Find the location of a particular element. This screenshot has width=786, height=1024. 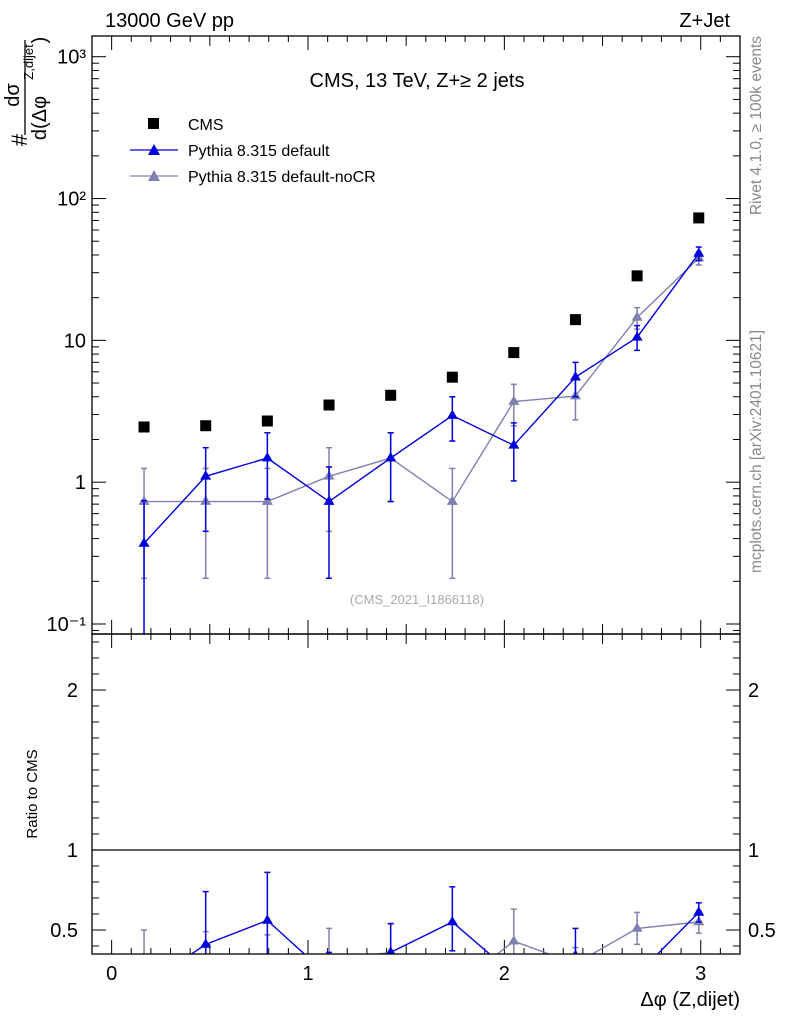

analysis-id: (CMS_2021_I1866118) is located at coordinates (417, 599).